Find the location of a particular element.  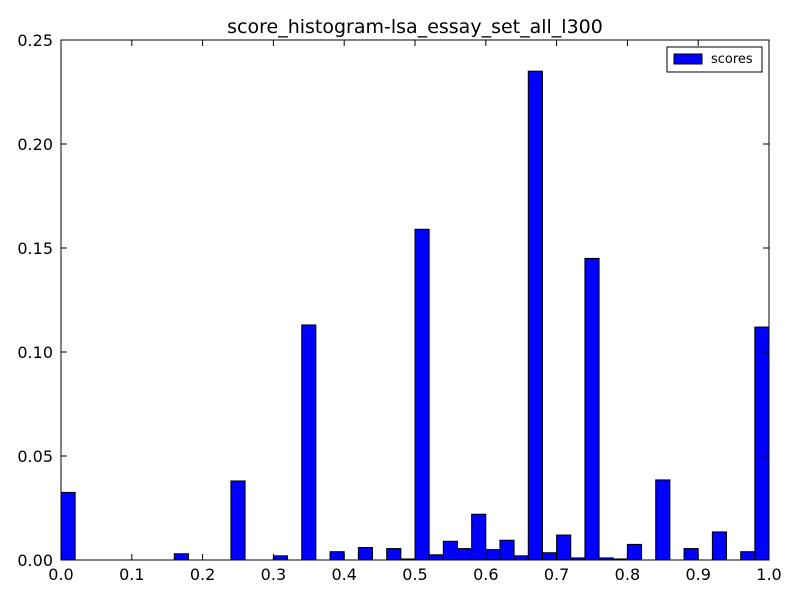

y-tick-label: 0.15 is located at coordinates (35, 248).